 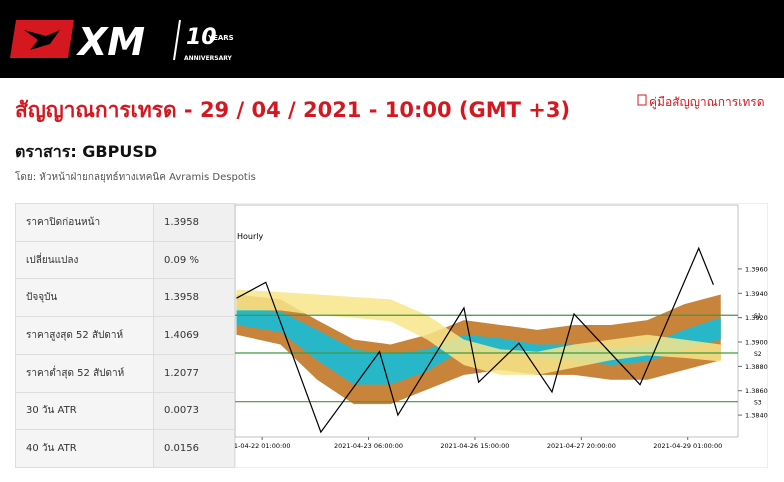 I want to click on row-value: 1.2077, so click(x=194, y=373).